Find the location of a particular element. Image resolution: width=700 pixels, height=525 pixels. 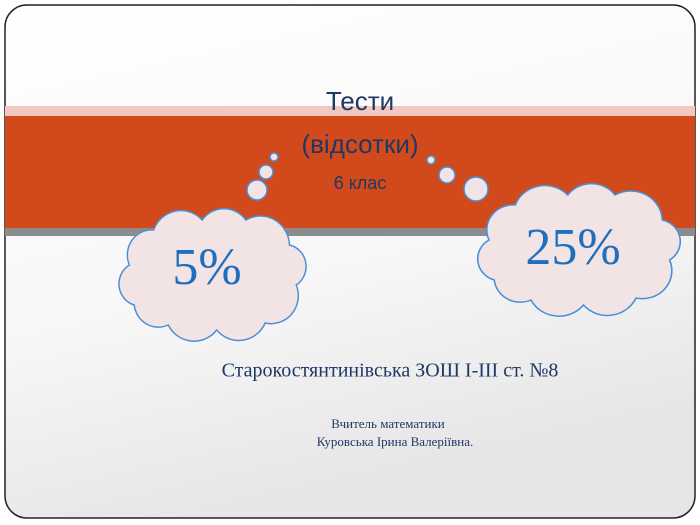

thought-bubbles is located at coordinates (367, 177).